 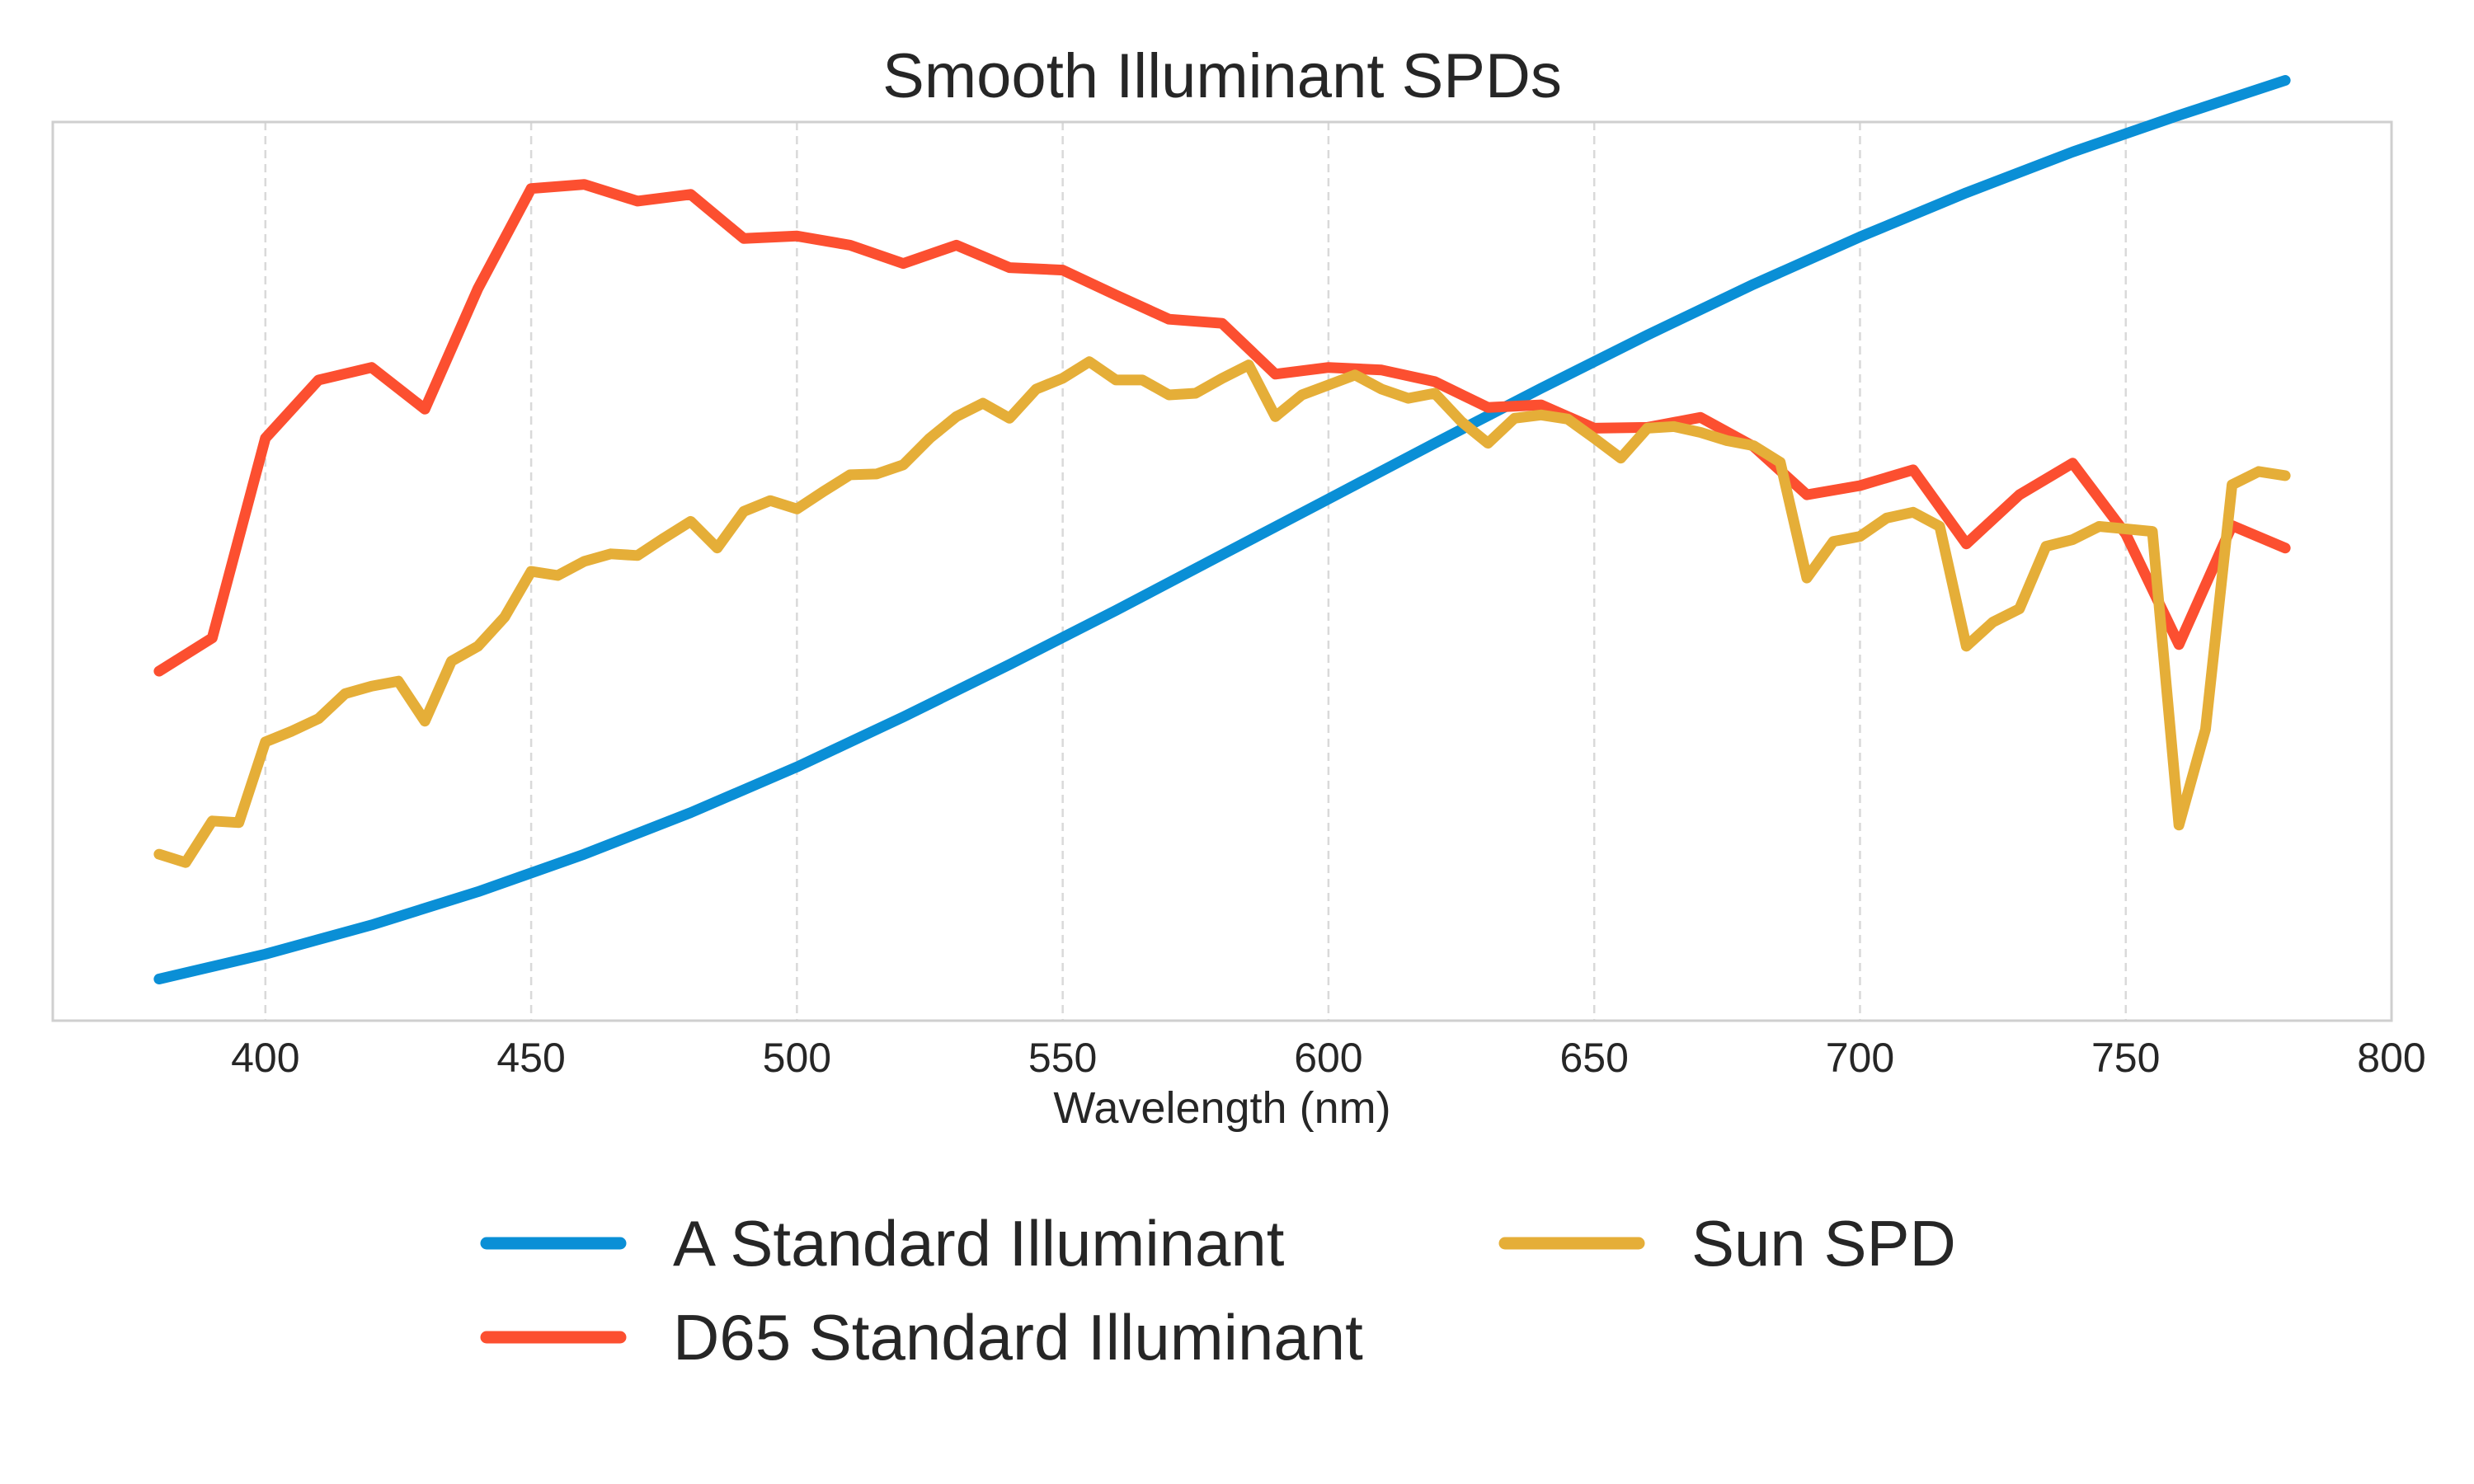 I want to click on x-tick-label-500: 500, so click(x=797, y=1058).